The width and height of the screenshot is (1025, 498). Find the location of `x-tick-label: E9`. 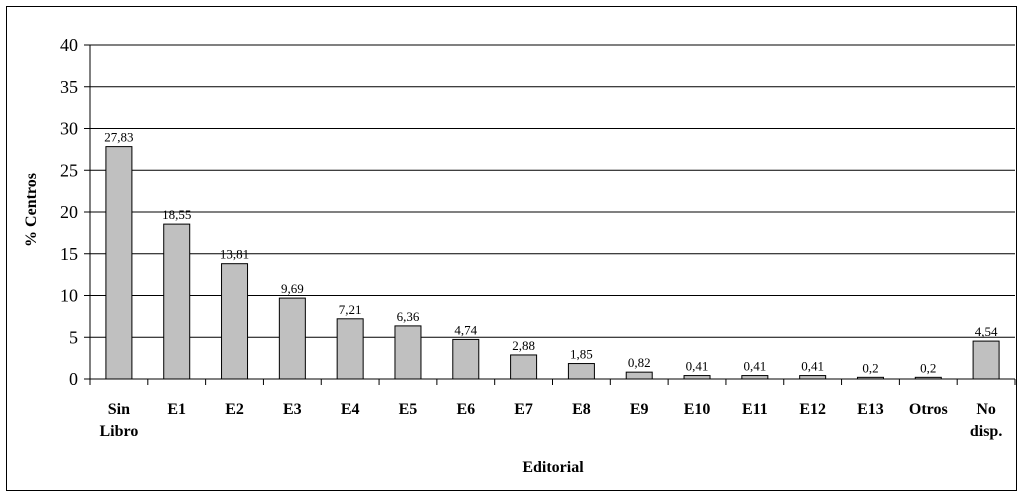

x-tick-label: E9 is located at coordinates (639, 409).